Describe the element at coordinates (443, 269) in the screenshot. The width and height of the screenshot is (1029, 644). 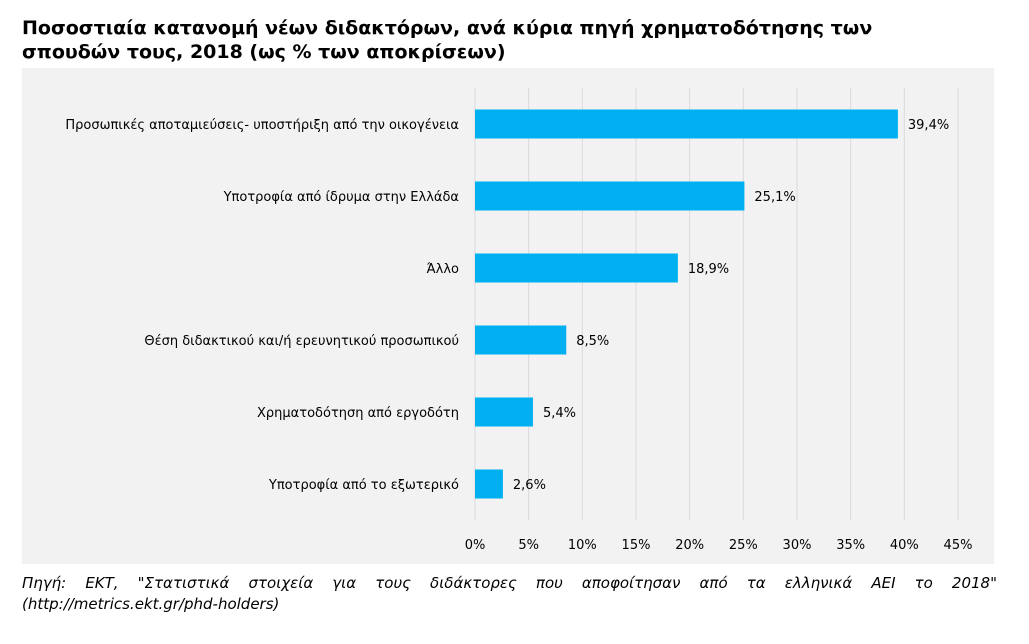
I see `category-label: Άλλο` at that location.